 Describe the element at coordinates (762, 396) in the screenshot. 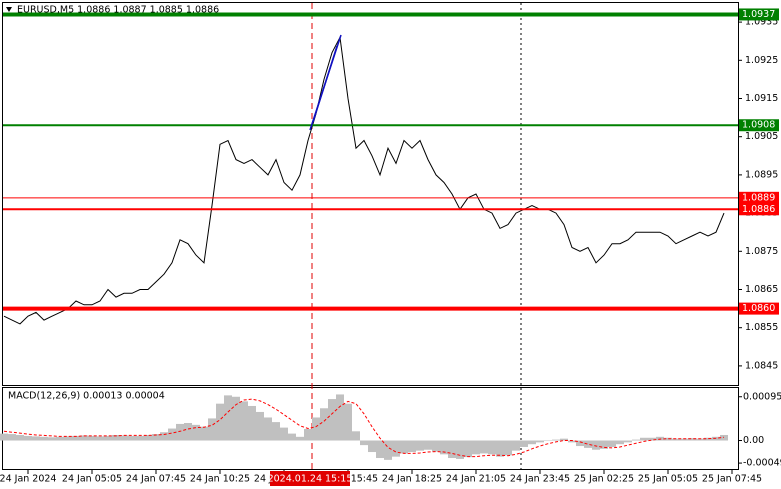

I see `y-tick-label: 0.00095` at that location.